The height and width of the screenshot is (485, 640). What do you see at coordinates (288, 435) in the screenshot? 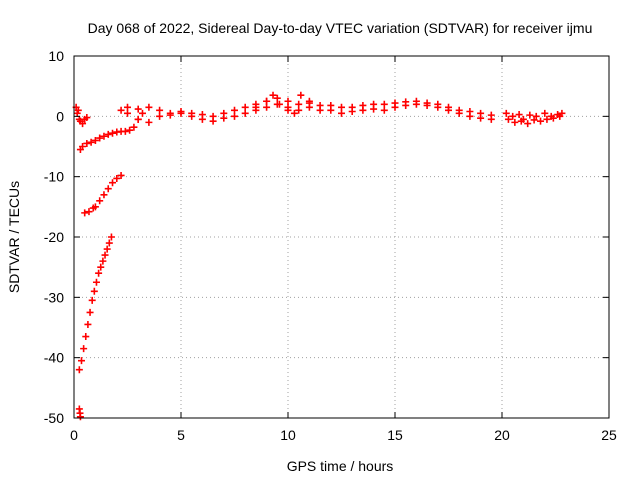
I see `x-tick-label: 10` at bounding box center [288, 435].